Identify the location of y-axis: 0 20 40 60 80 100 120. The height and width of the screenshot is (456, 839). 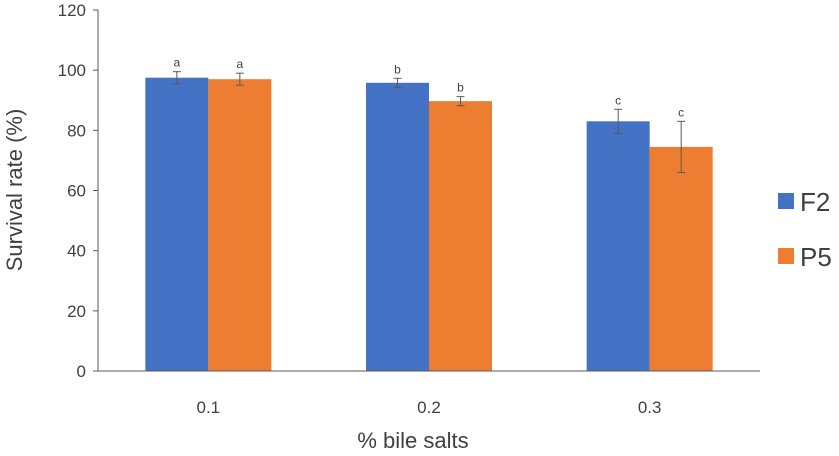
(78, 191).